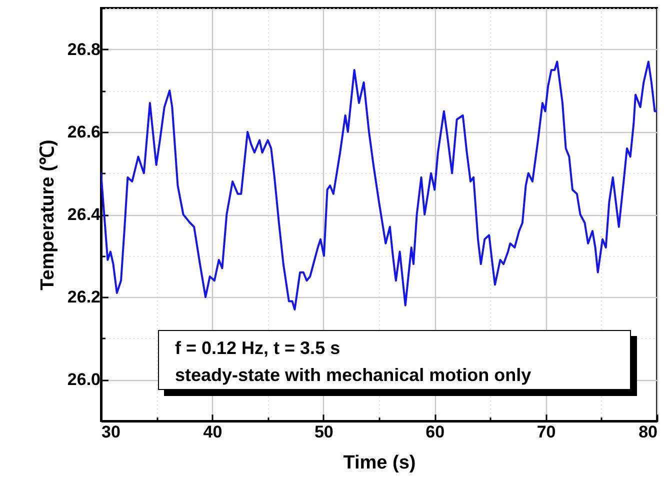 The width and height of the screenshot is (670, 491). What do you see at coordinates (435, 432) in the screenshot?
I see `x-tick-label: 60` at bounding box center [435, 432].